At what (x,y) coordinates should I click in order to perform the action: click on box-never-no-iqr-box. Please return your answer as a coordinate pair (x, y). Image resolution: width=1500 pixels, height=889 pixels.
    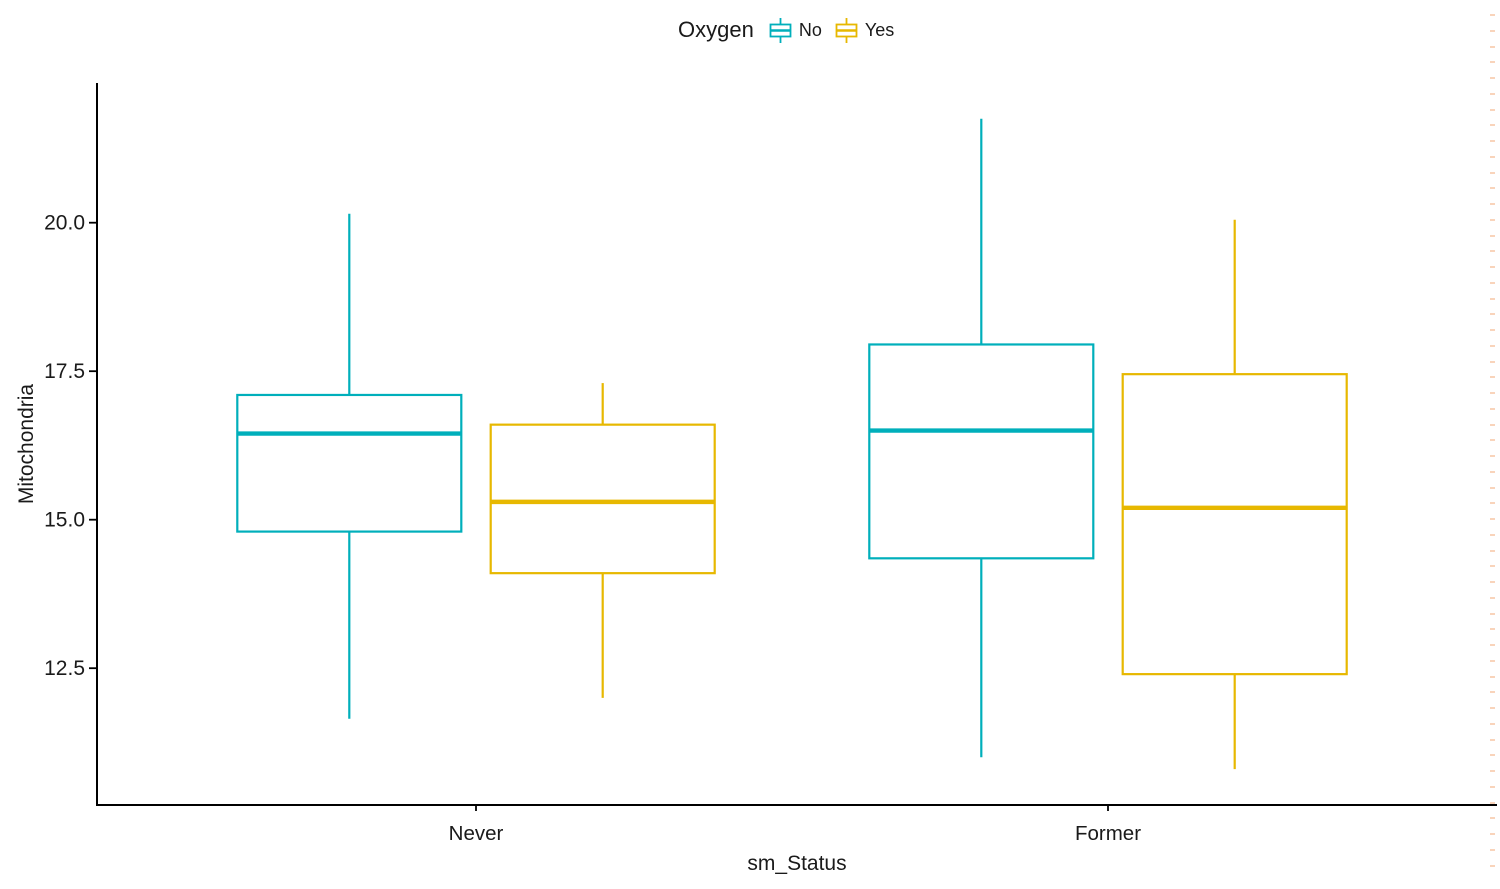
    Looking at the image, I should click on (349, 463).